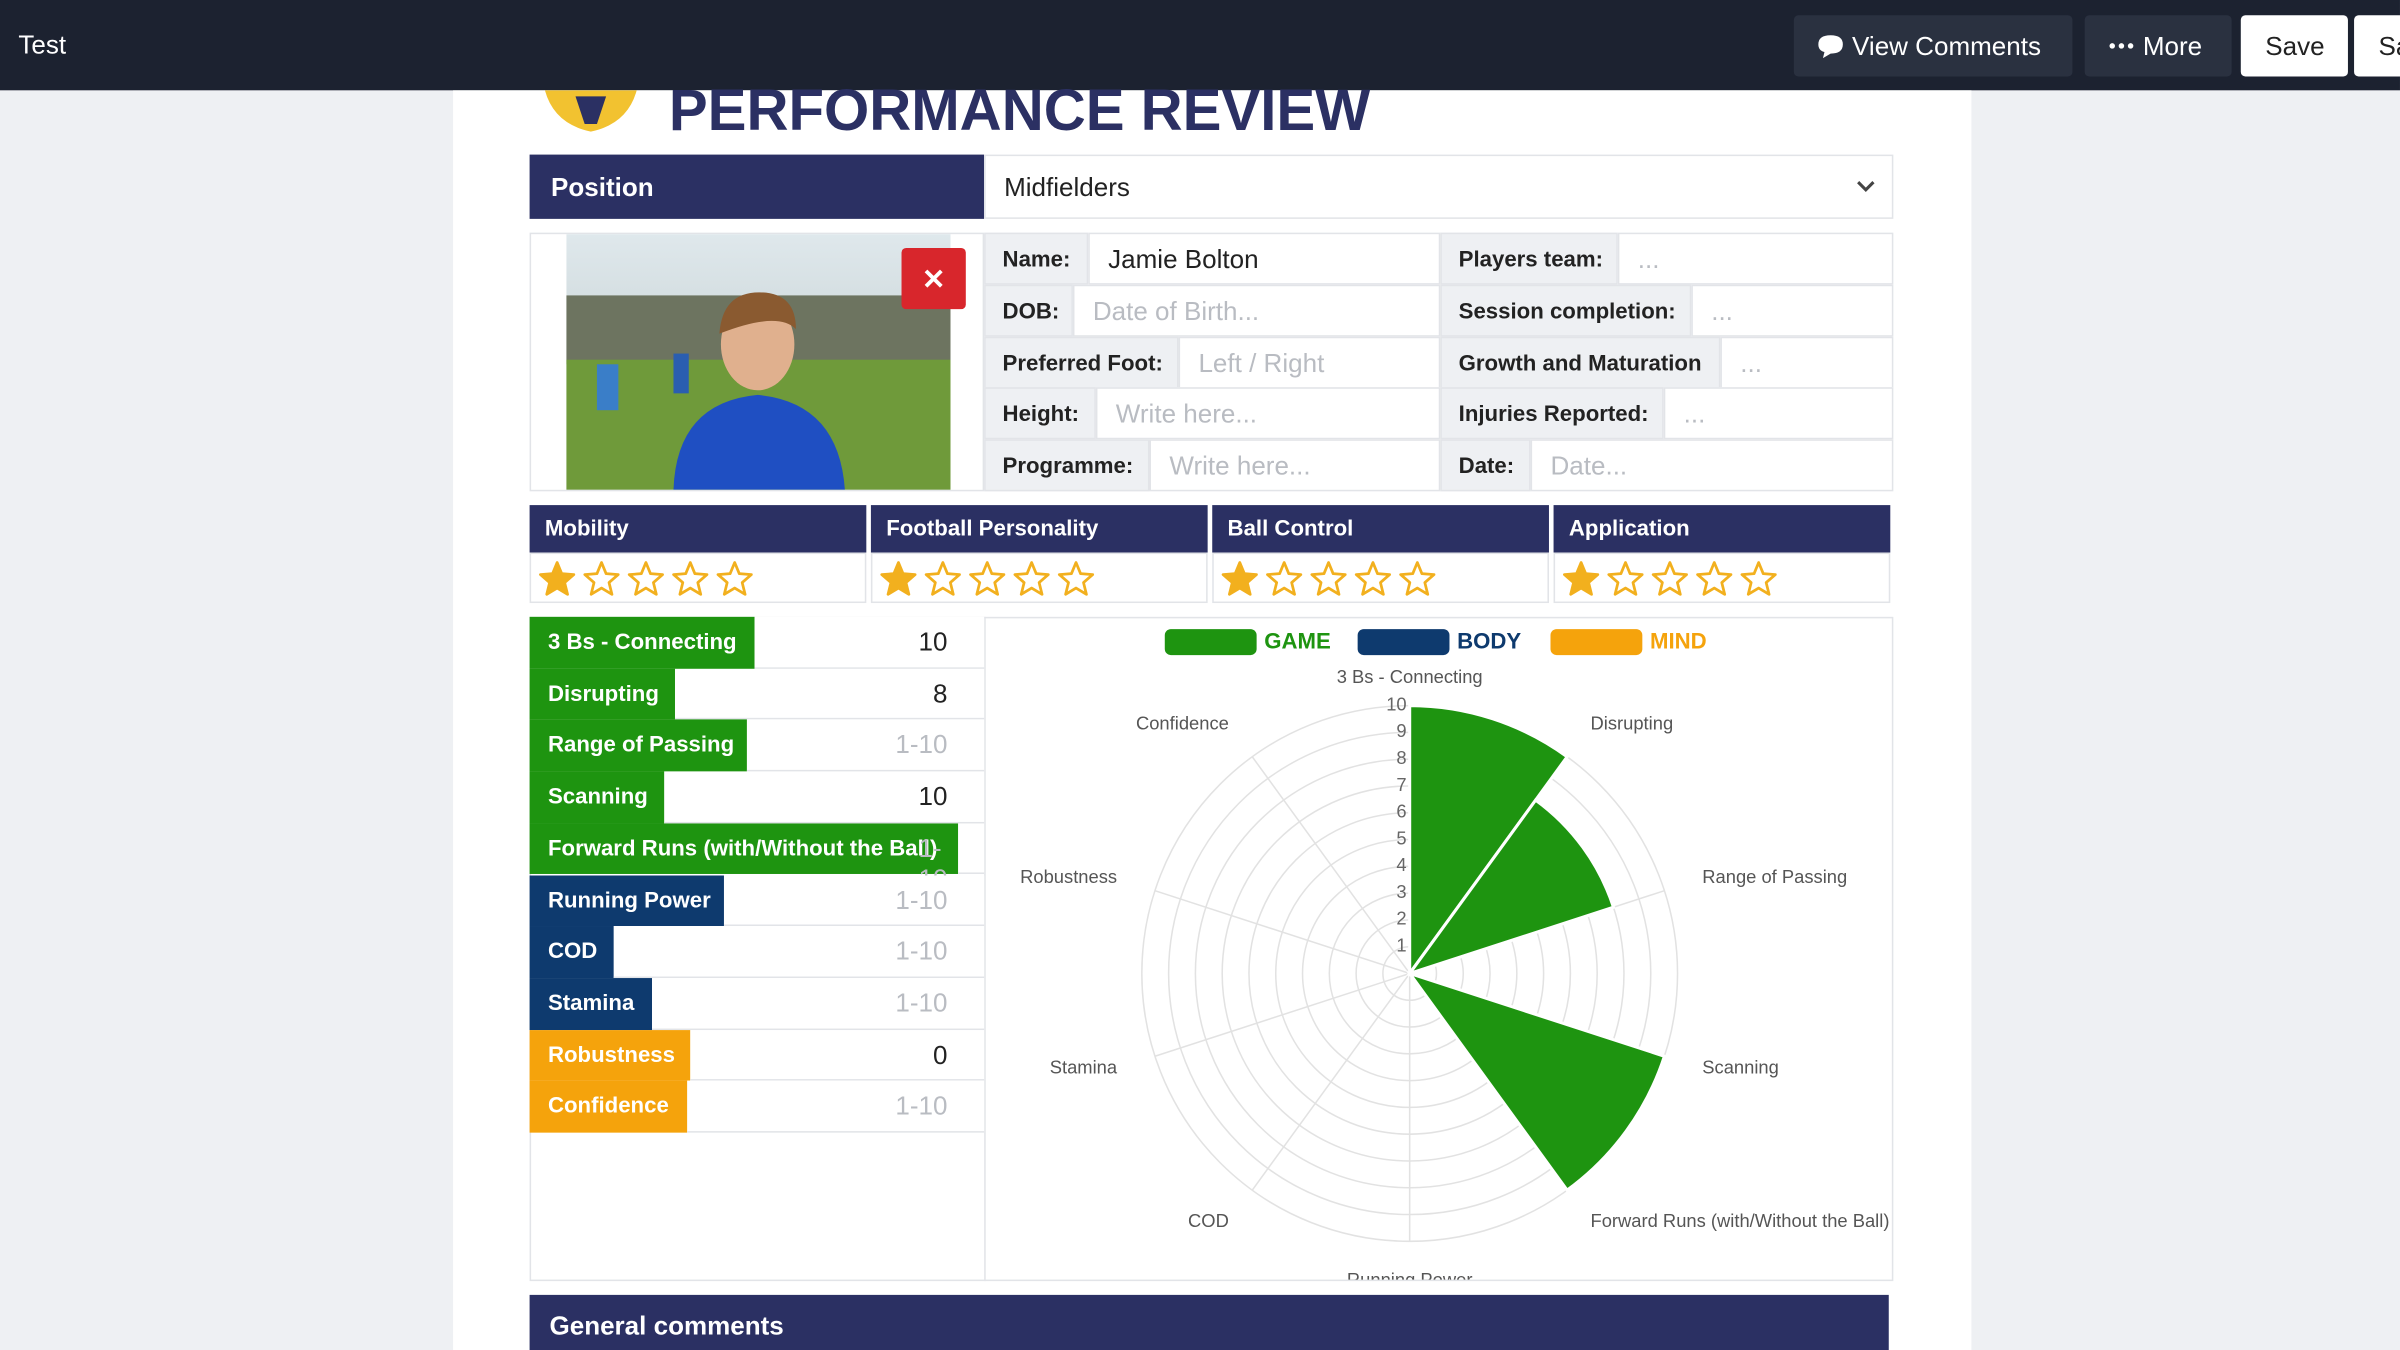 This screenshot has width=2400, height=1350. Describe the element at coordinates (1068, 876) in the screenshot. I see `axis-label: Robustness` at that location.